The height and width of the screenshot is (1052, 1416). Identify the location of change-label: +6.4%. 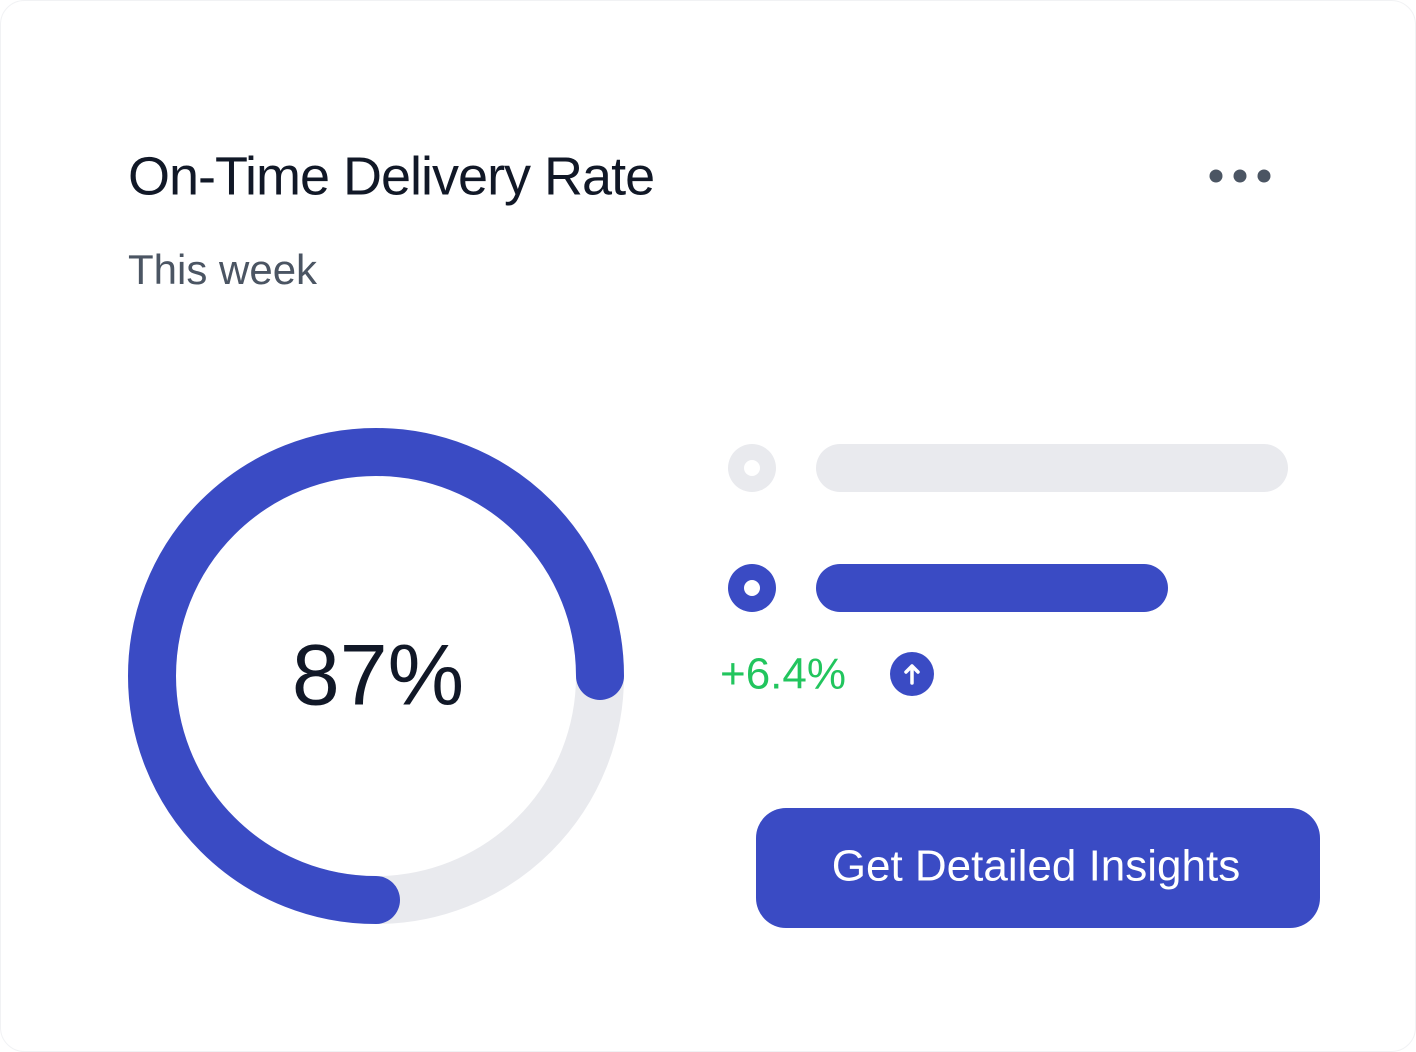
(783, 674).